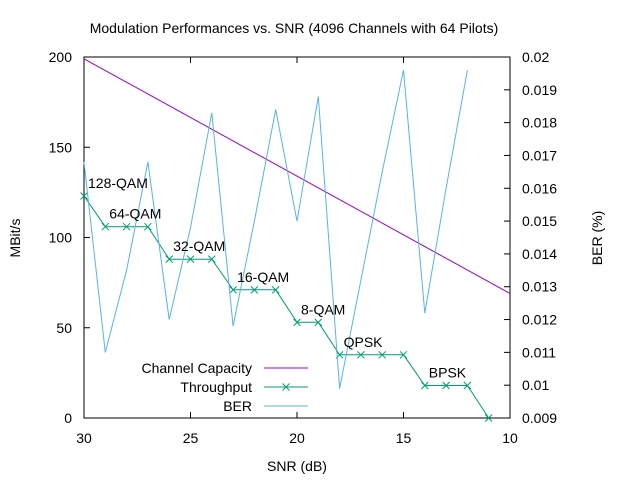 The height and width of the screenshot is (480, 640). What do you see at coordinates (199, 246) in the screenshot?
I see `annotation-label: 32-QAM` at bounding box center [199, 246].